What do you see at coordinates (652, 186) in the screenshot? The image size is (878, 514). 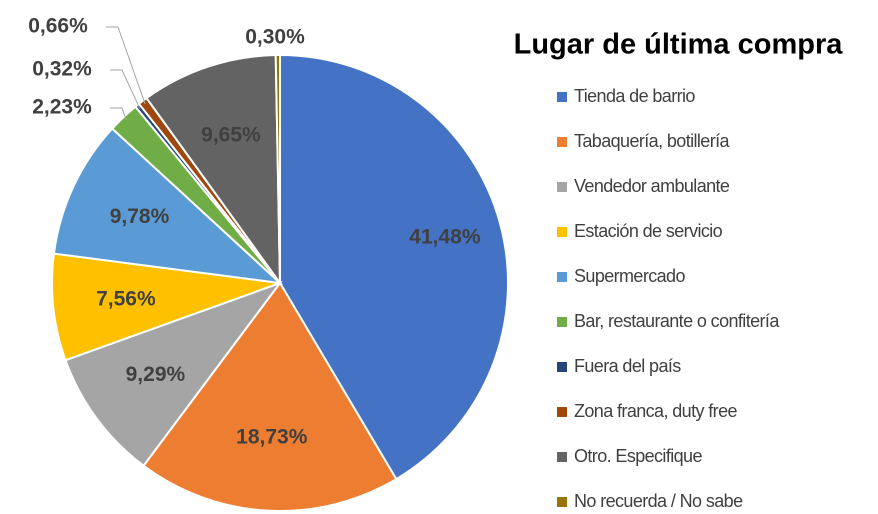 I see `legend-label: Vendedor ambulante` at bounding box center [652, 186].